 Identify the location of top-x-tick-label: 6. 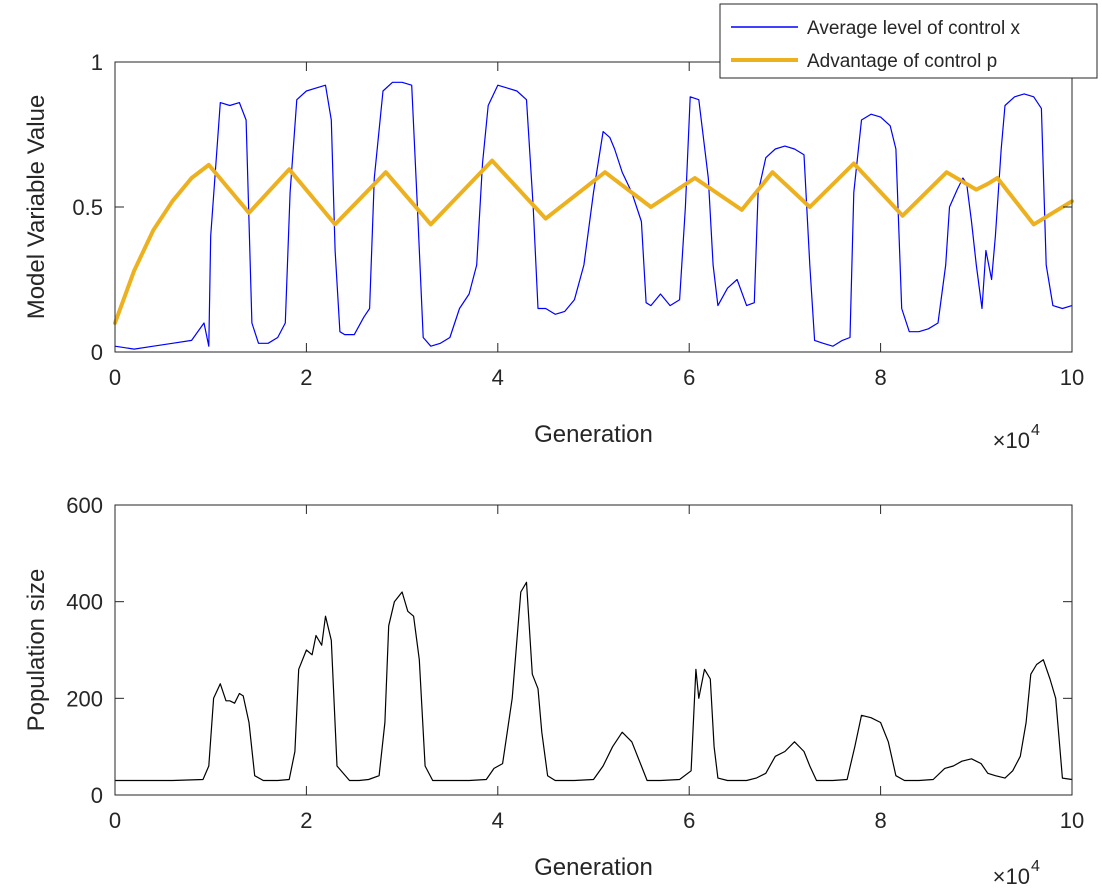
(689, 377).